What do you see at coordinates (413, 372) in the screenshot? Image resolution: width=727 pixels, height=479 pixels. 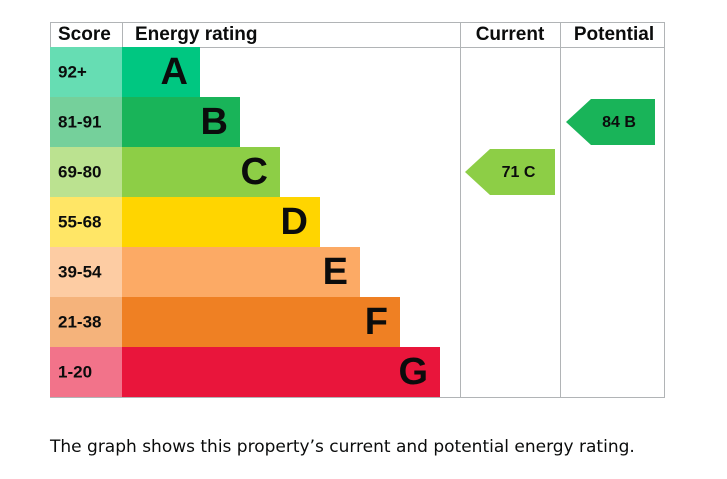 I see `rating-letter: G` at bounding box center [413, 372].